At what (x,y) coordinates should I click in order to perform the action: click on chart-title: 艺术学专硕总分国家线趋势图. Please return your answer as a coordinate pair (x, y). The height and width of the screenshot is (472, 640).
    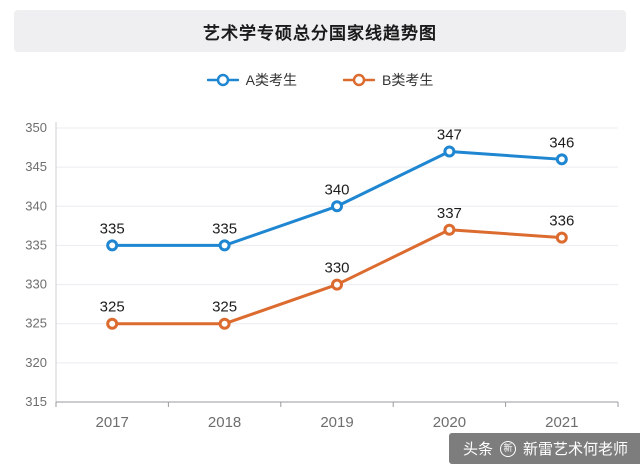
    Looking at the image, I should click on (320, 33).